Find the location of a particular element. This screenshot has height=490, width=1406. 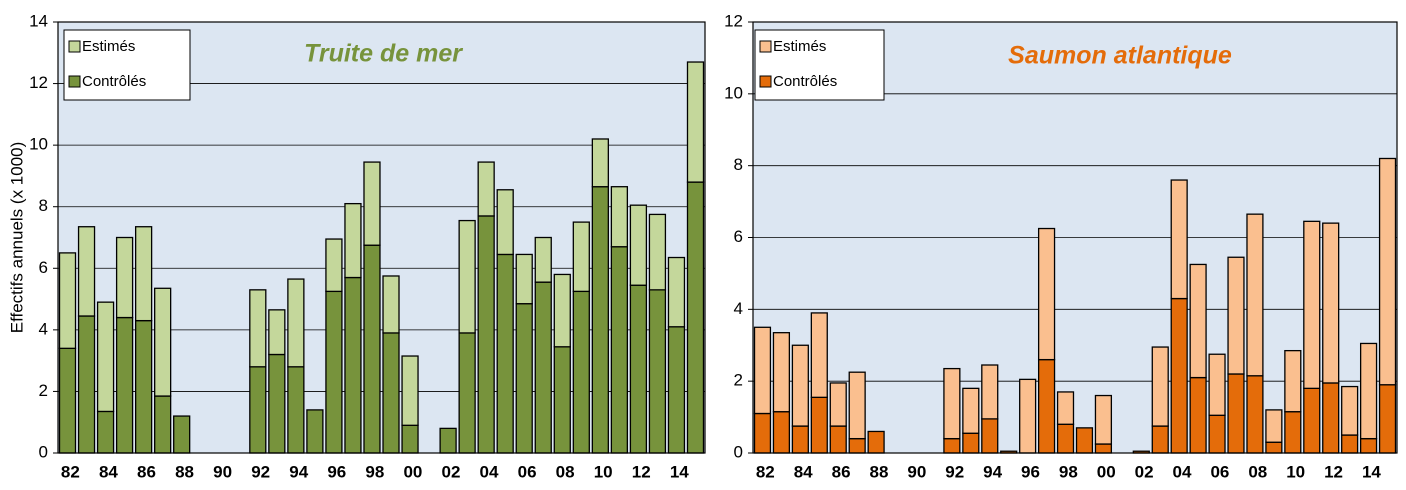

x-tick-label: 96 is located at coordinates (336, 471).